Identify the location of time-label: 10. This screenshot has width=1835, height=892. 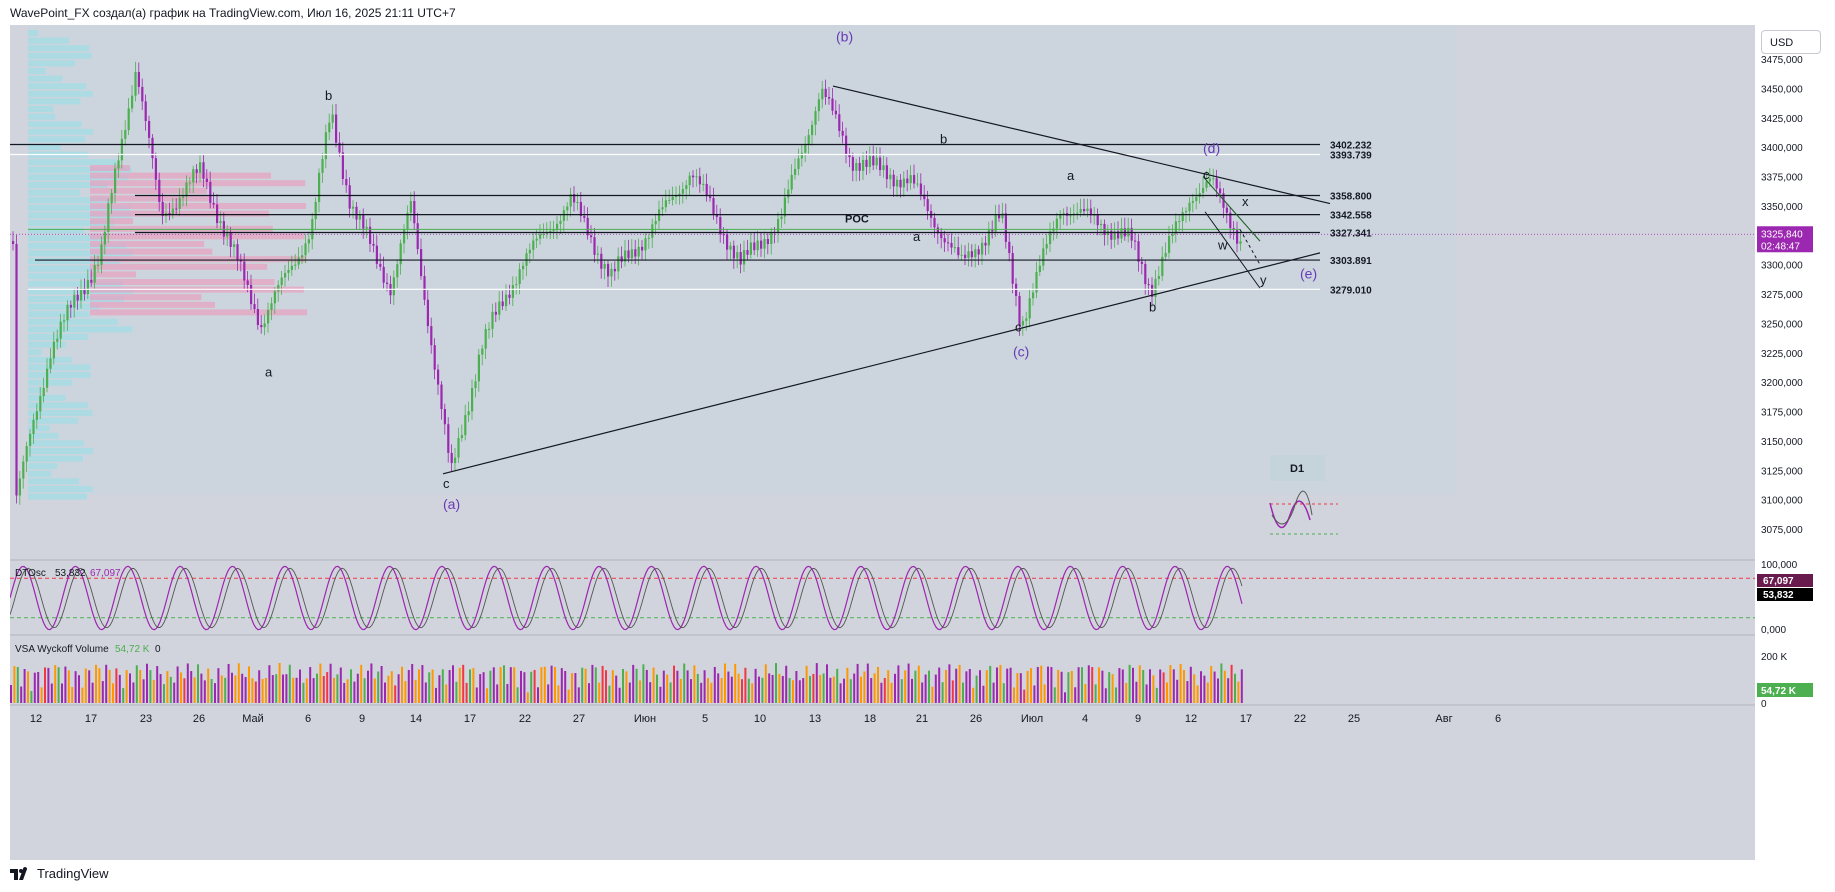
(760, 719).